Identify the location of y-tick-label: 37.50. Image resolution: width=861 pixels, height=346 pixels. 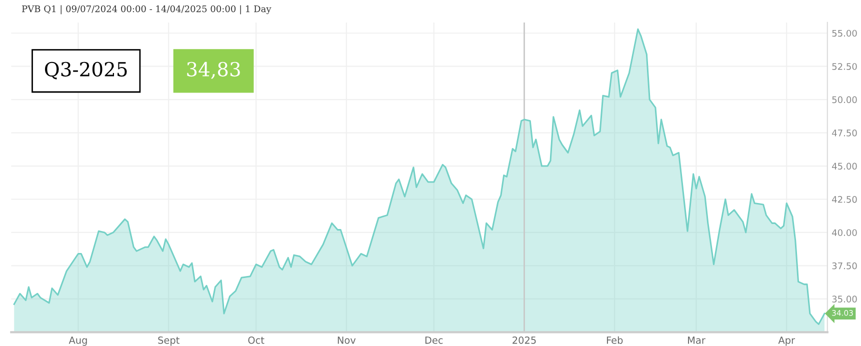
(844, 266).